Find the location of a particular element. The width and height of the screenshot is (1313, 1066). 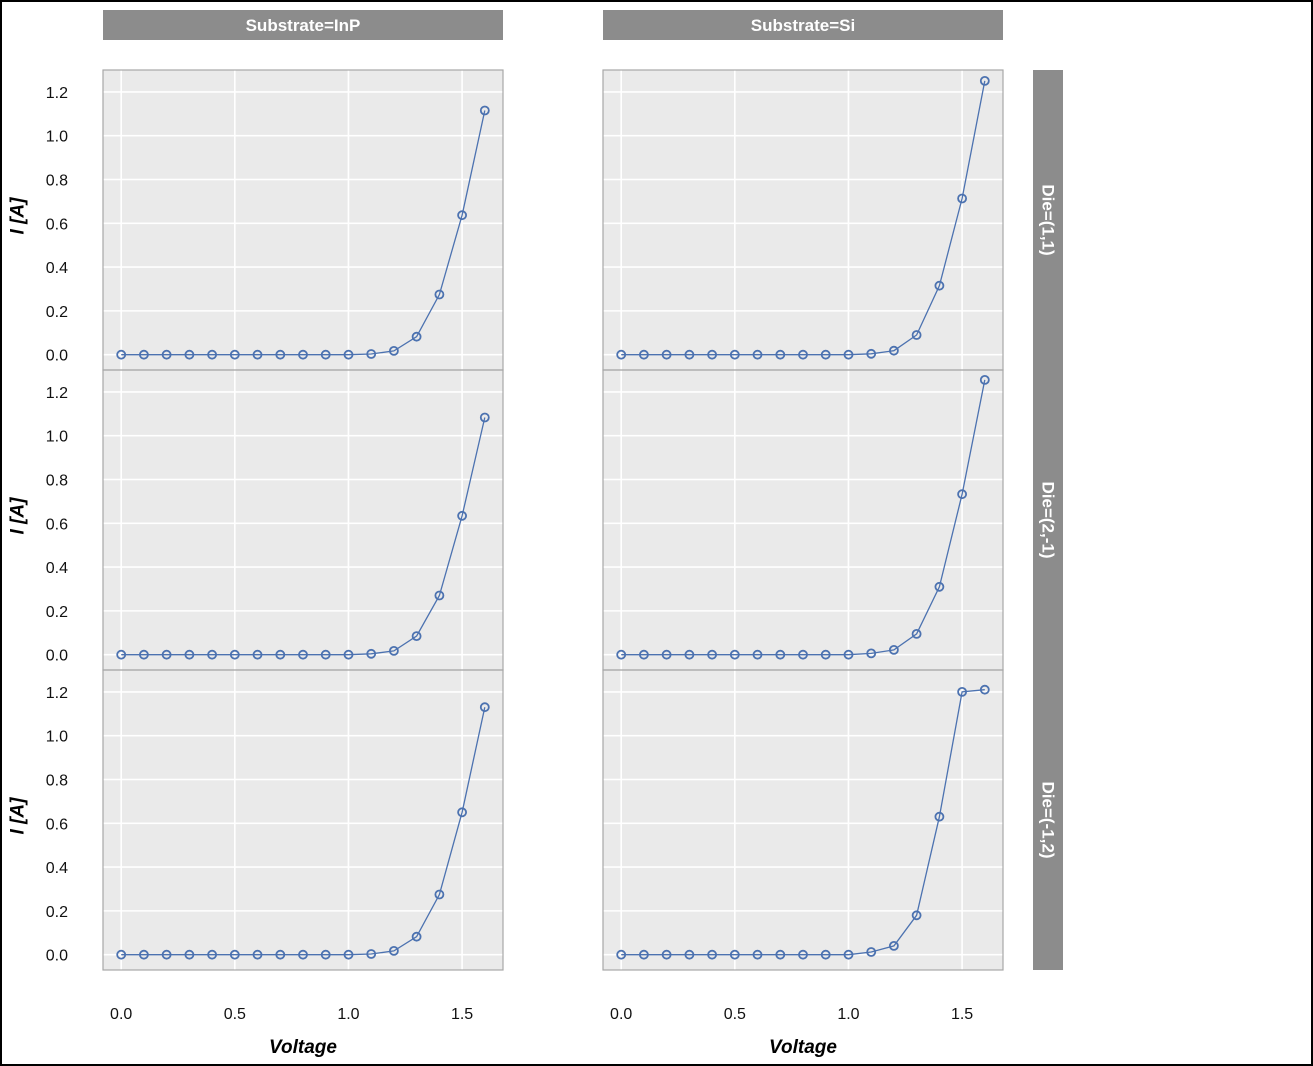

row-strip is located at coordinates (1048, 520).